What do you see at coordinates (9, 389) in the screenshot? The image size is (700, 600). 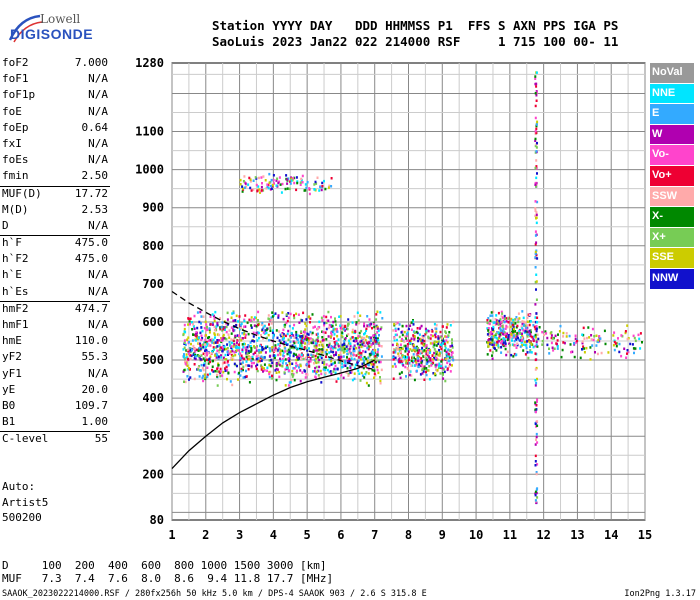 I see `param-label: yE` at bounding box center [9, 389].